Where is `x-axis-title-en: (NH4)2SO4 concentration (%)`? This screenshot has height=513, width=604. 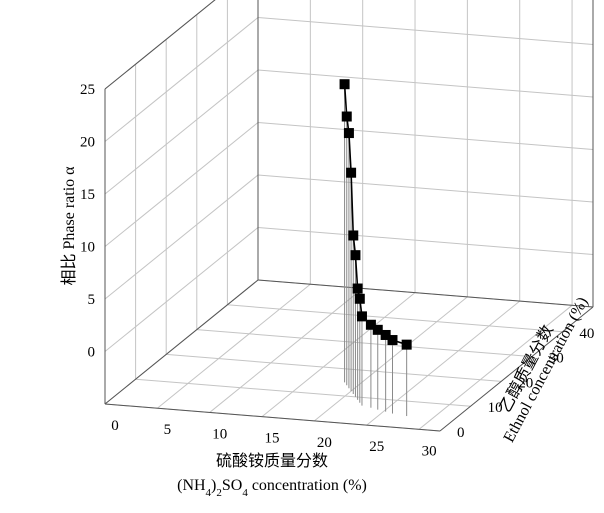
x-axis-title-en: (NH4)2SO4 concentration (%) is located at coordinates (272, 488).